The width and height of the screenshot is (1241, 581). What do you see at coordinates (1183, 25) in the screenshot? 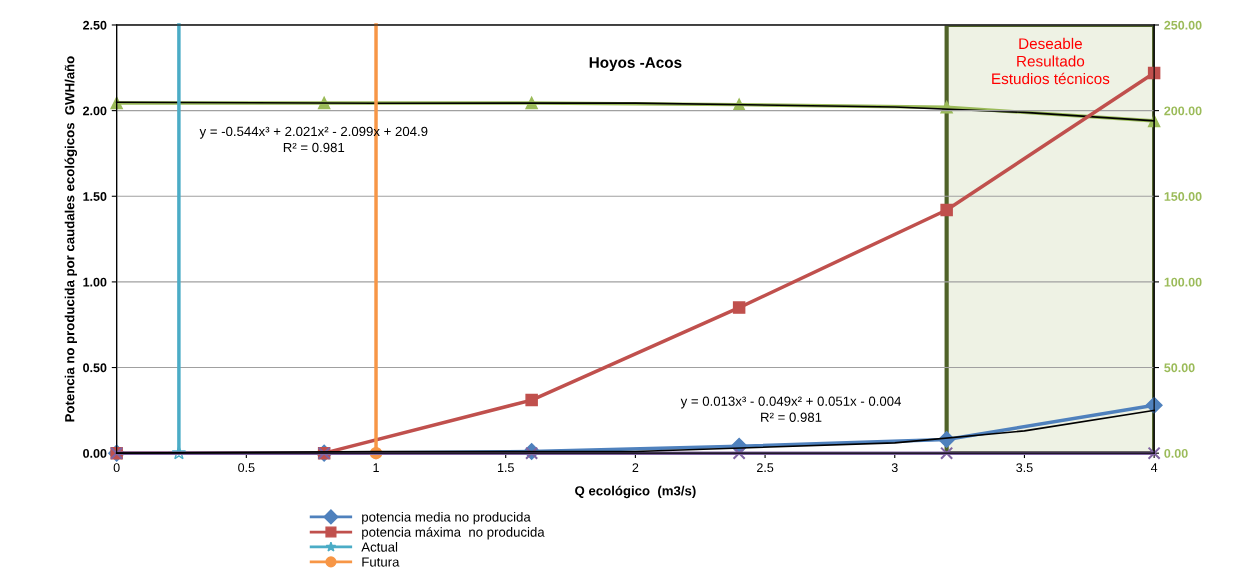
I see `y2-tick-label: 250.00` at bounding box center [1183, 25].